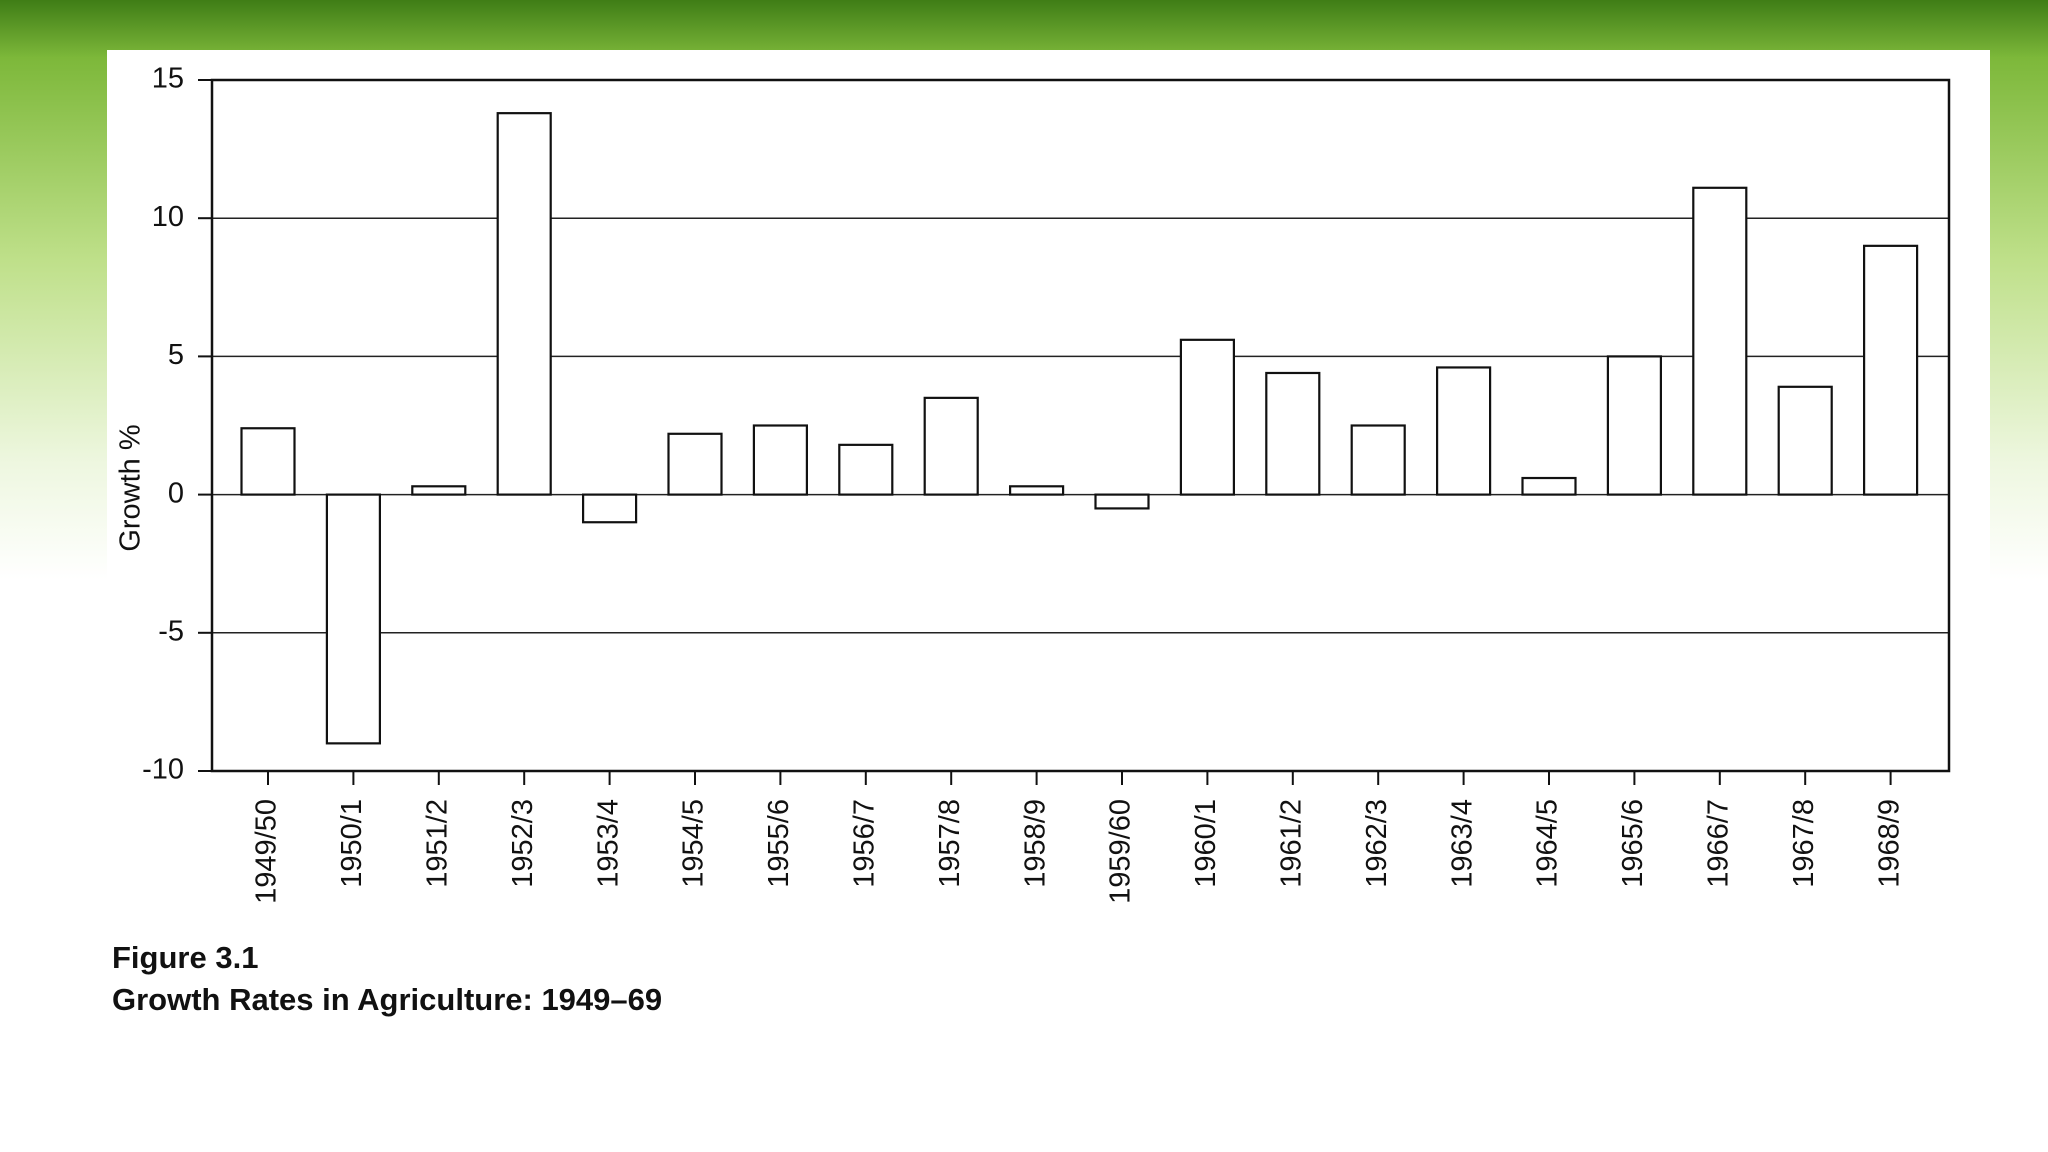  What do you see at coordinates (864, 843) in the screenshot?
I see `x-tick-label: 1956/7` at bounding box center [864, 843].